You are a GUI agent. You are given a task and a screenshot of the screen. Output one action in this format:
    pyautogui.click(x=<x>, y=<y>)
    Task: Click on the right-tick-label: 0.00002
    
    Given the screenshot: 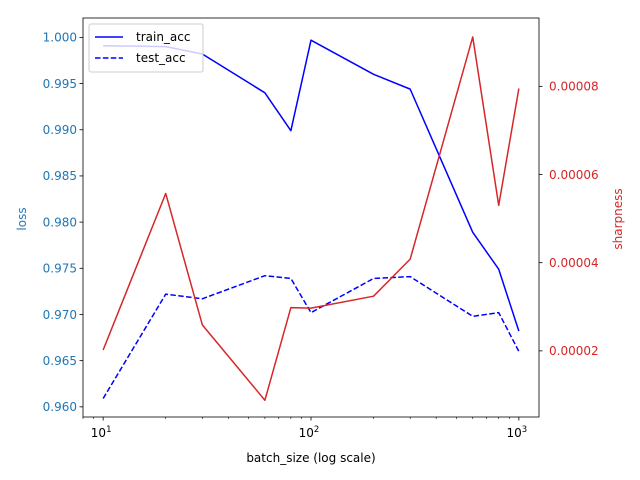 What is the action you would take?
    pyautogui.click(x=574, y=351)
    